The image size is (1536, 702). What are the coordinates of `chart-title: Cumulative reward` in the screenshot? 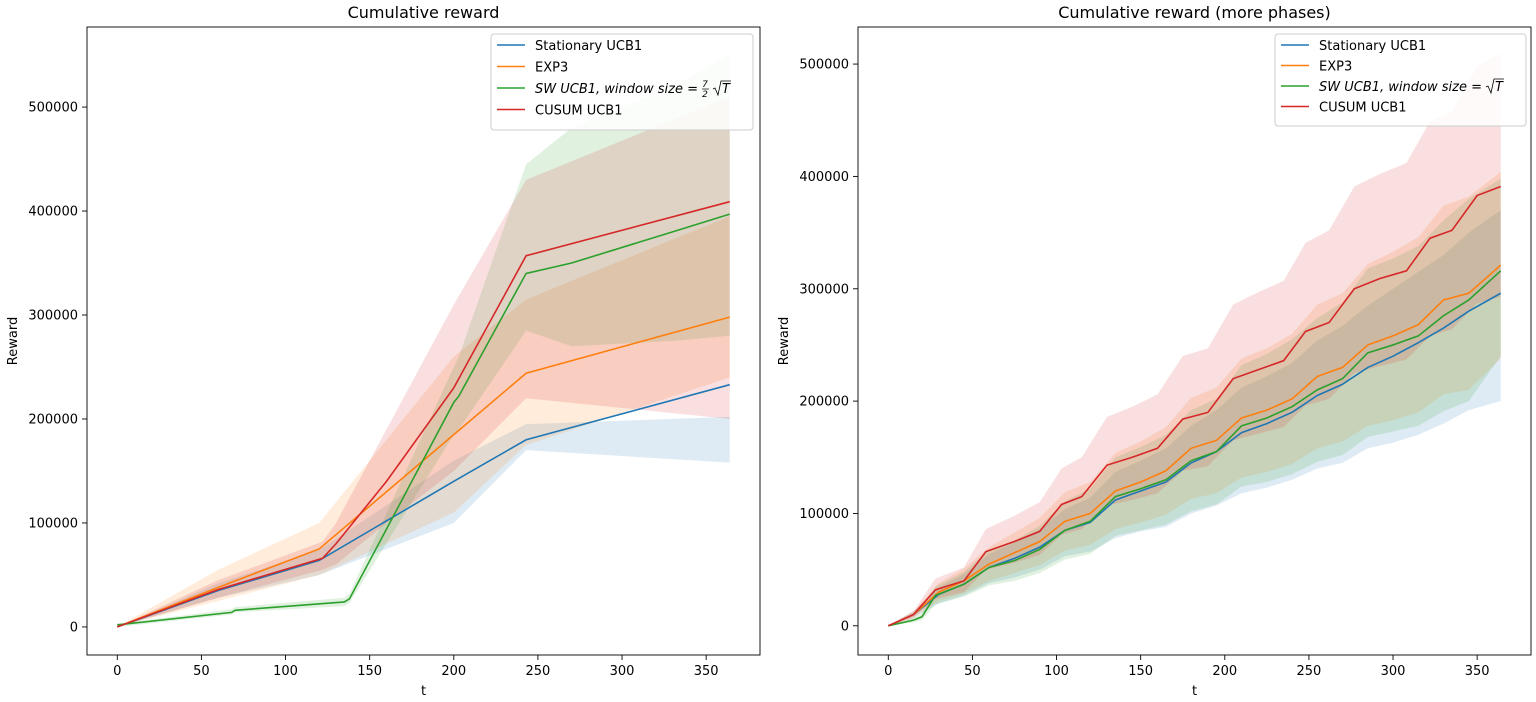 It's located at (424, 12).